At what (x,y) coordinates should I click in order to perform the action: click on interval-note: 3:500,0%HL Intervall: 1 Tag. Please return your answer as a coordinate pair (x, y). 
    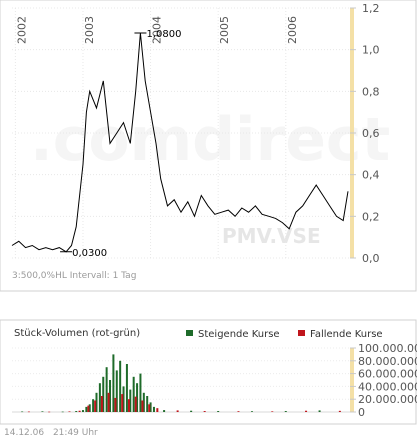
    Looking at the image, I should click on (74, 276).